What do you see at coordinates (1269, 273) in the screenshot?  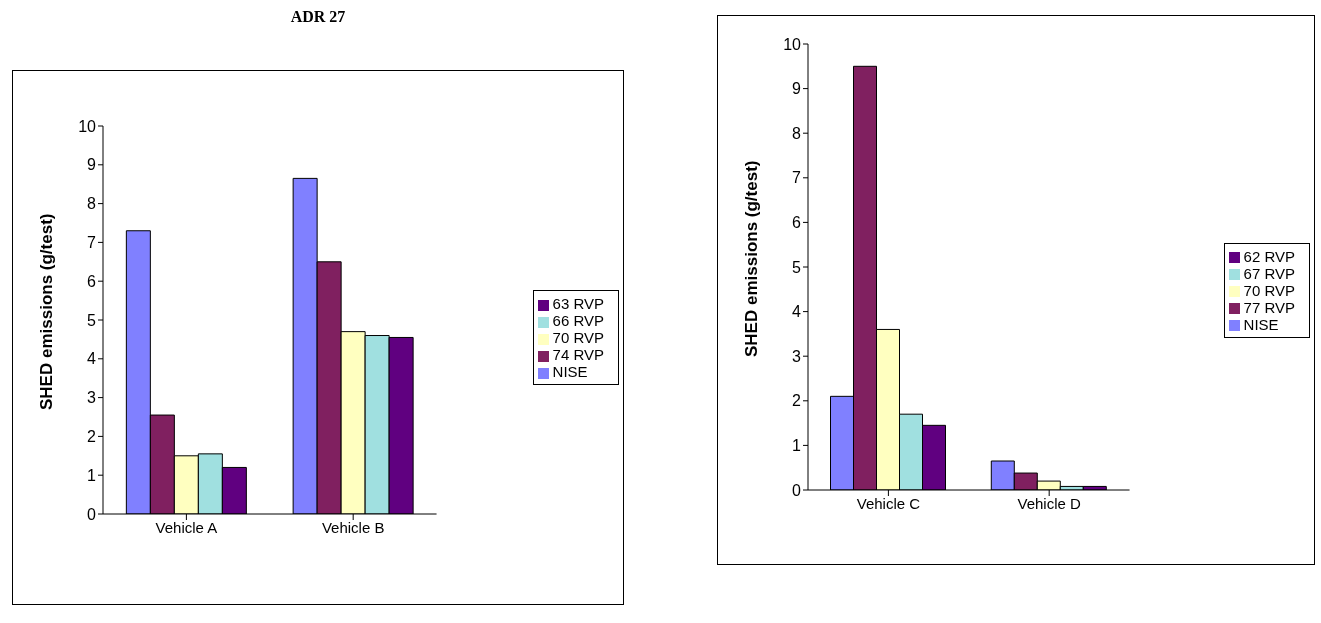 I see `legend-label: 67 RVP` at bounding box center [1269, 273].